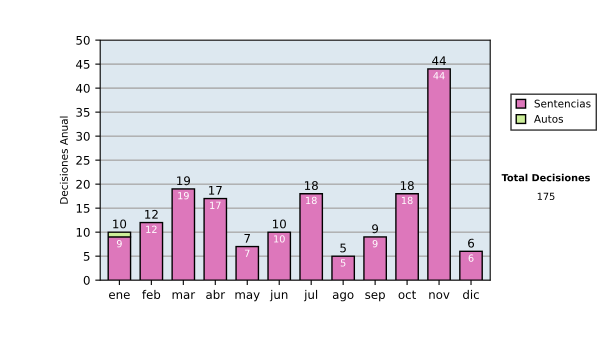  Describe the element at coordinates (83, 136) in the screenshot. I see `y-tick-label: 30` at that location.